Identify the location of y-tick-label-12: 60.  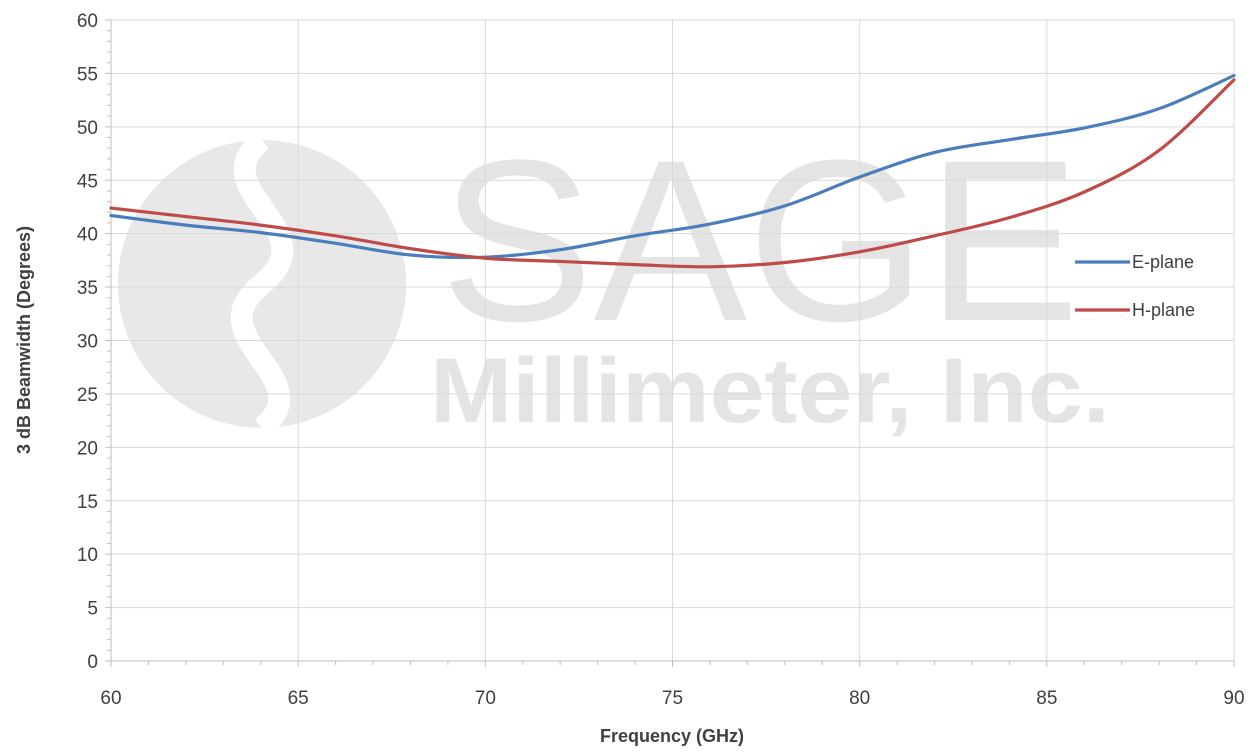
(87, 21).